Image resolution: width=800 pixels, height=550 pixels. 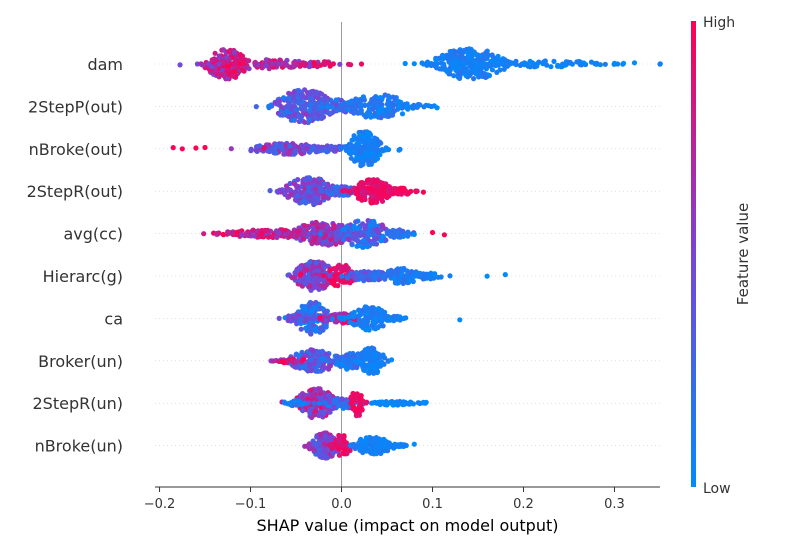 What do you see at coordinates (523, 504) in the screenshot?
I see `x-tick-label: 0.2` at bounding box center [523, 504].